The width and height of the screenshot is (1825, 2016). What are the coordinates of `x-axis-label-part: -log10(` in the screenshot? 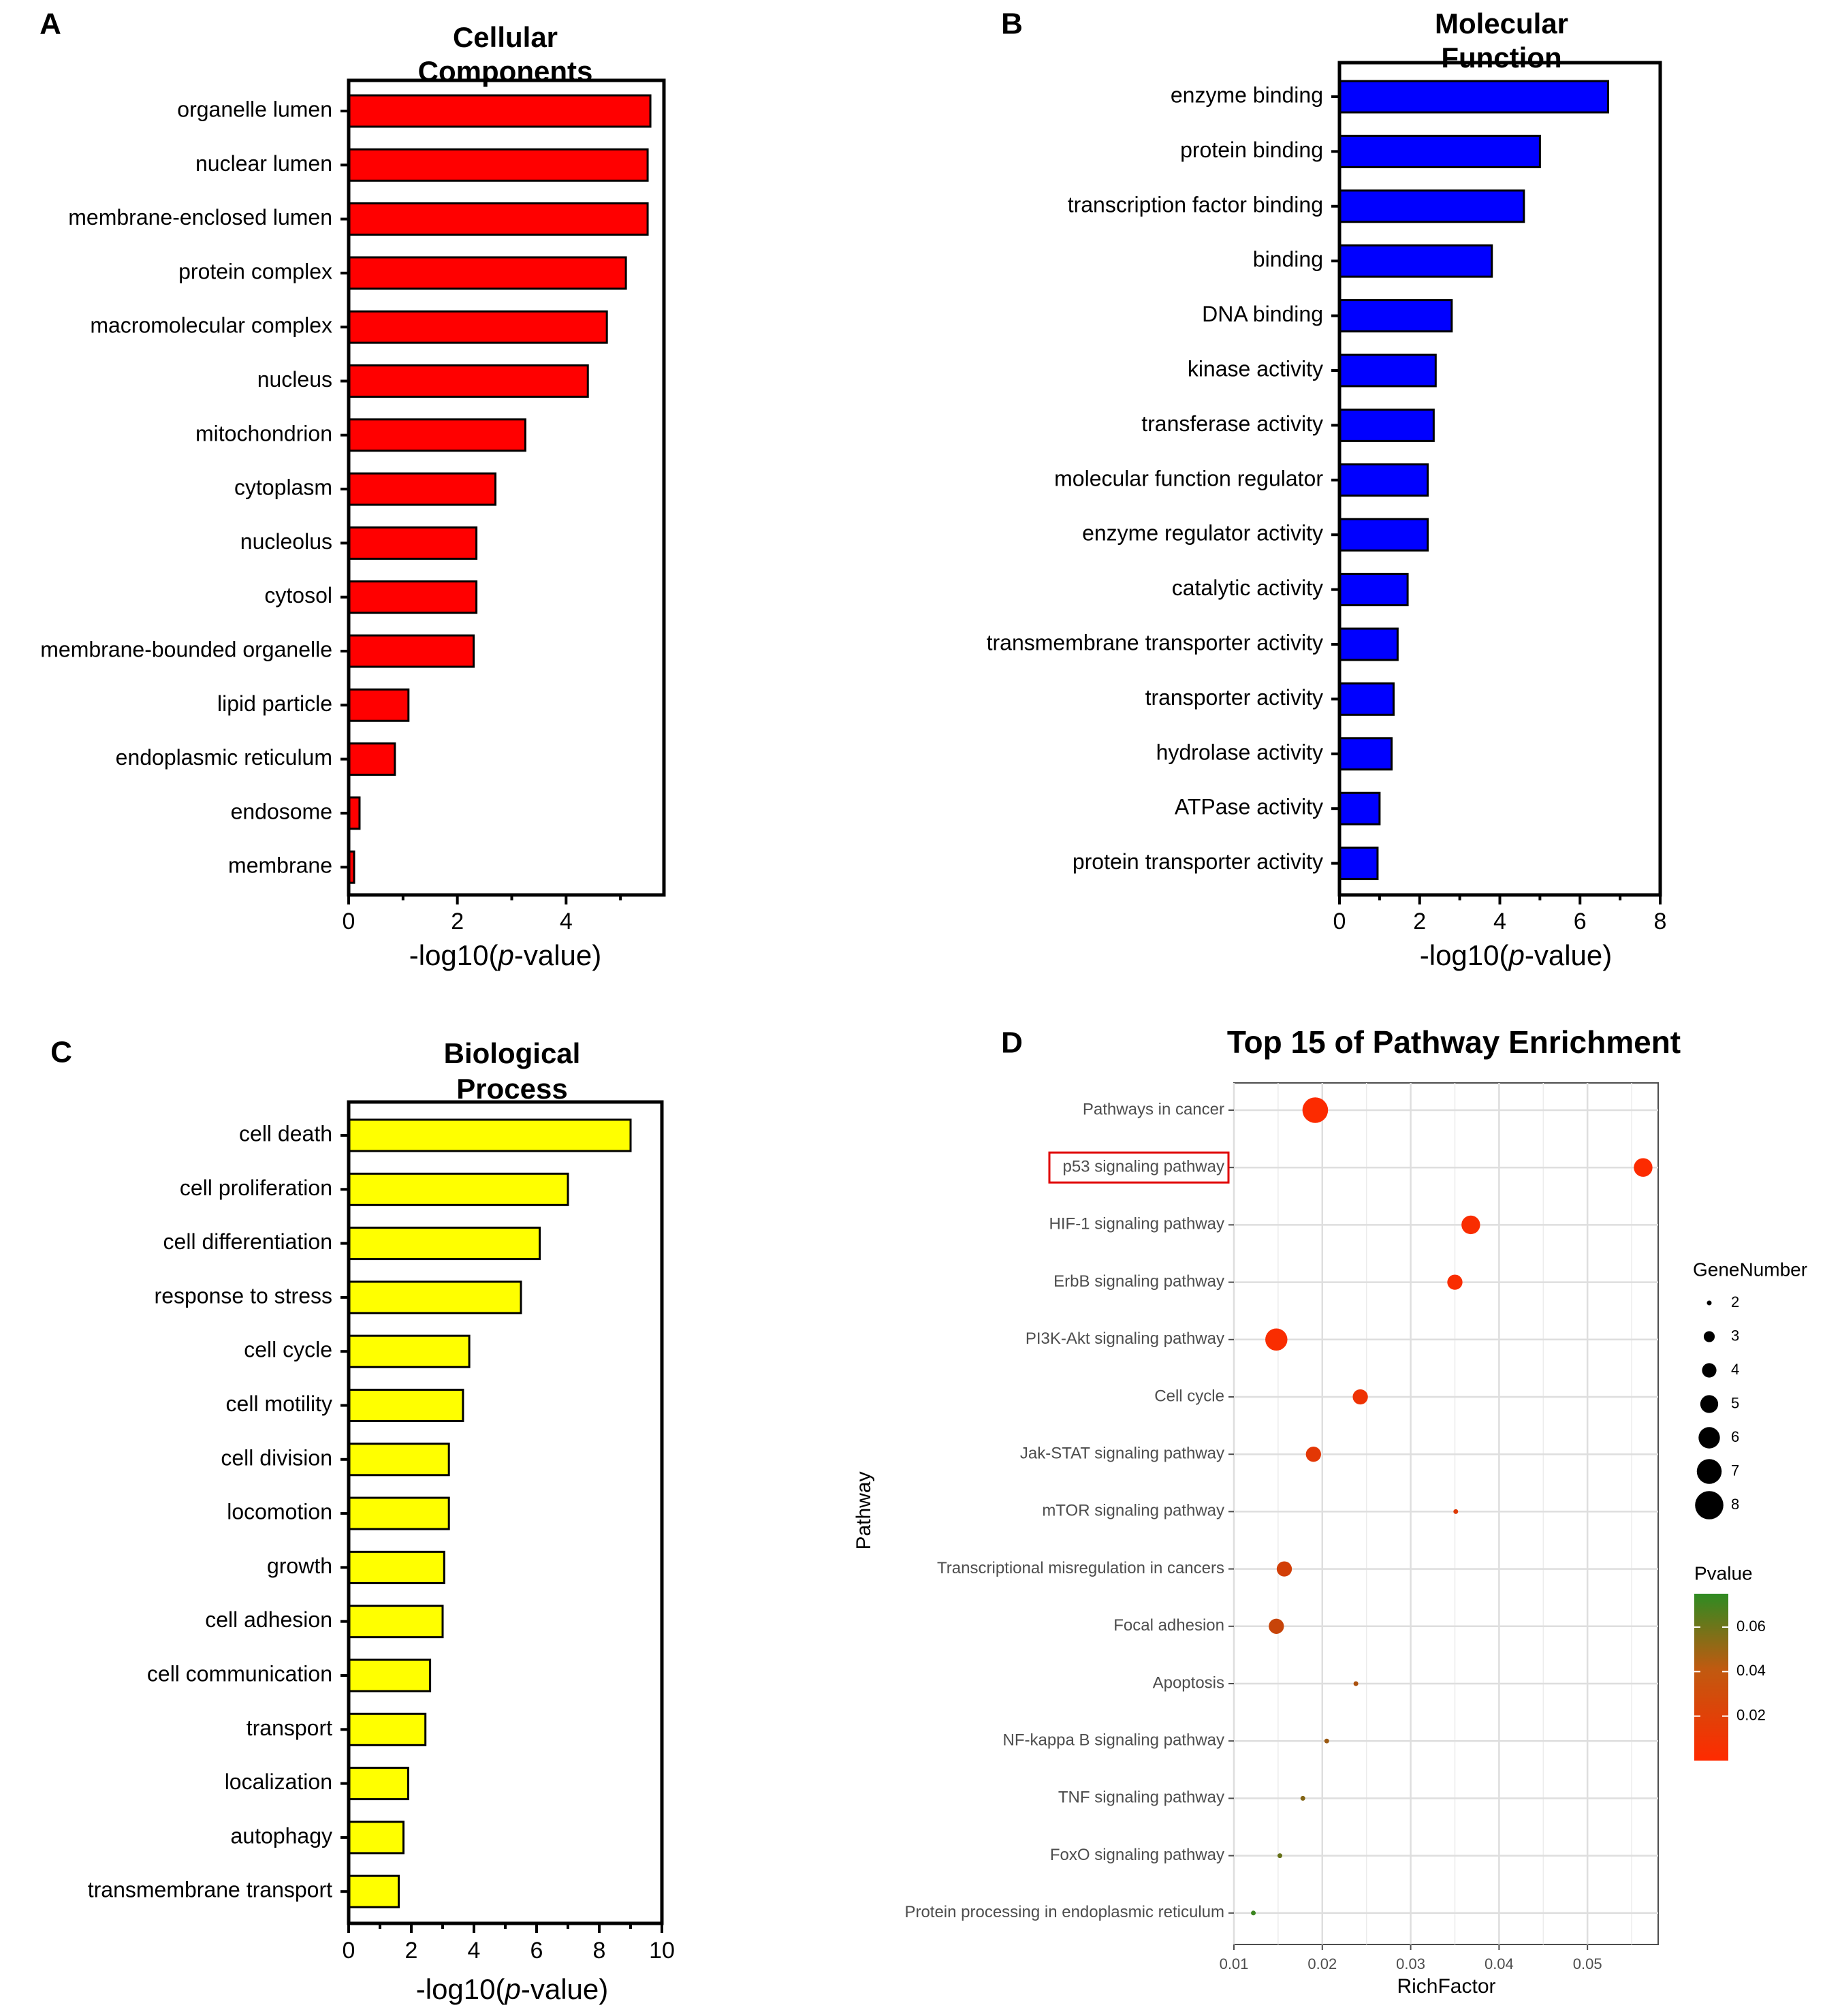 It's located at (460, 1989).